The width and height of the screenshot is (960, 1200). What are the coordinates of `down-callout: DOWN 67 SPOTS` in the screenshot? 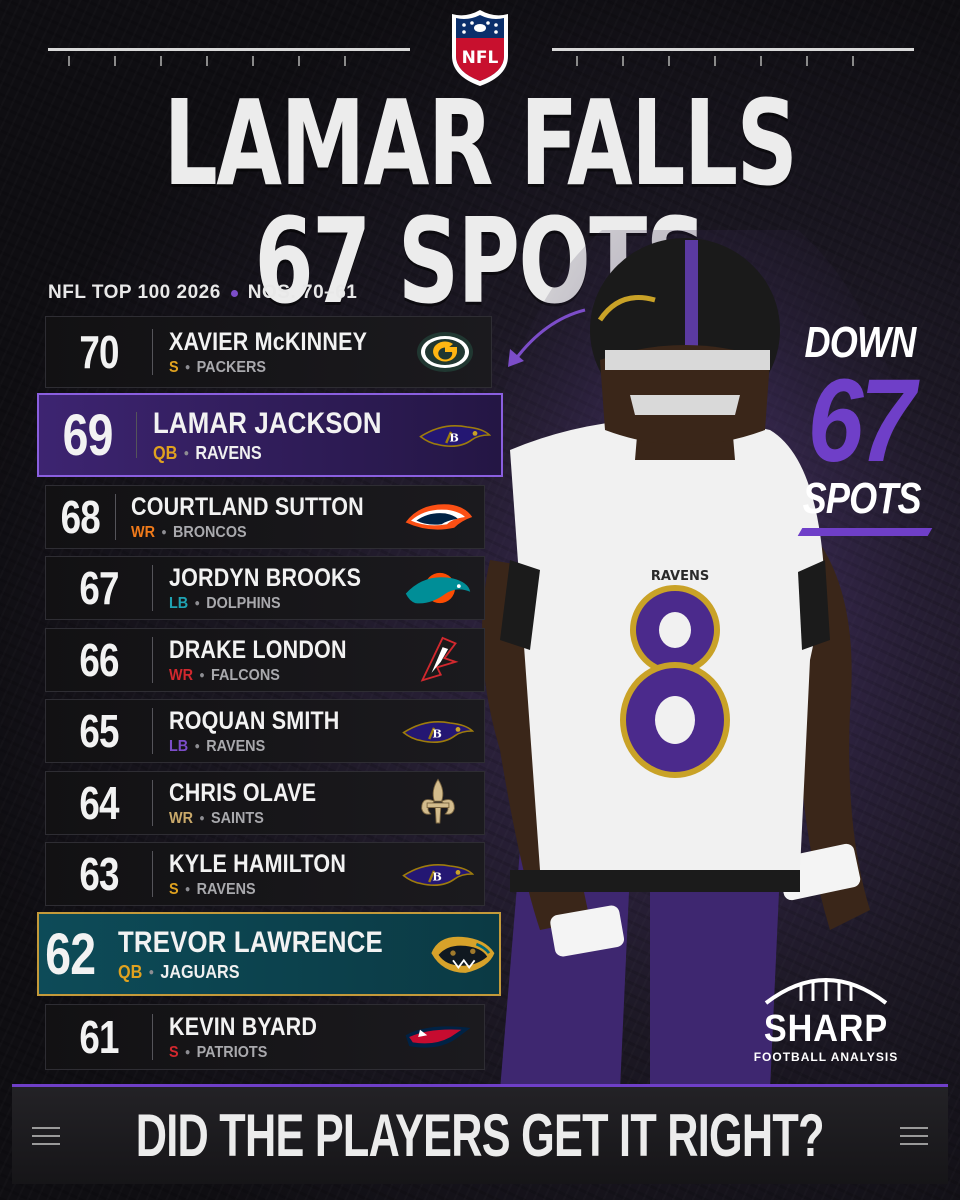 It's located at (860, 421).